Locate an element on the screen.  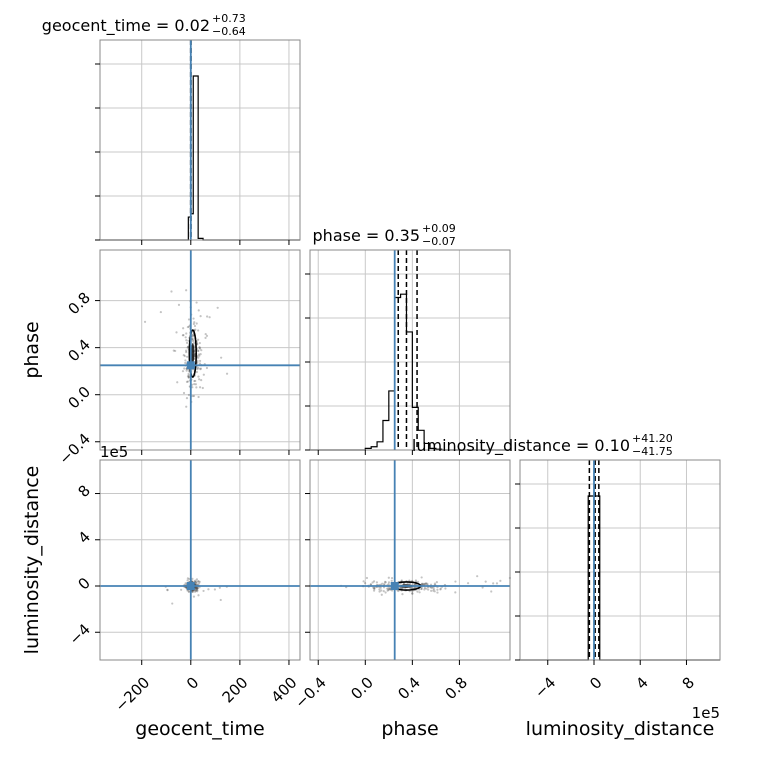
y-tick-label: −0.4 is located at coordinates (75, 449).